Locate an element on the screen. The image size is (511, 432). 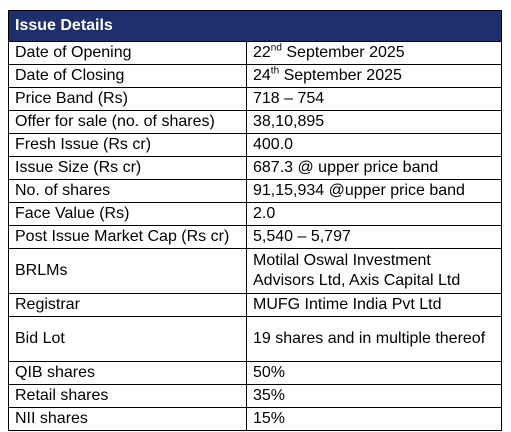
row-label: Fresh Issue (Rs cr) is located at coordinates (127, 145).